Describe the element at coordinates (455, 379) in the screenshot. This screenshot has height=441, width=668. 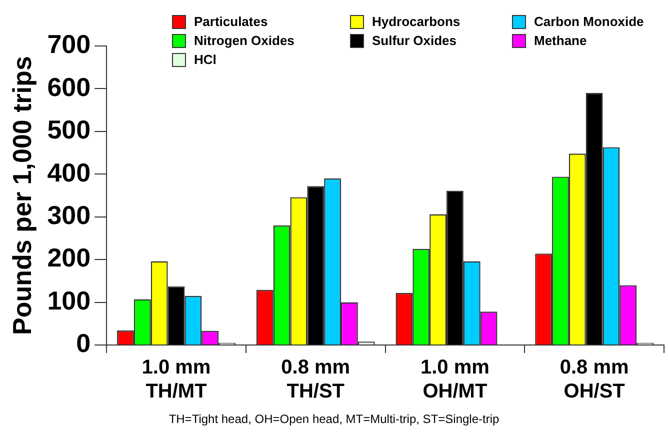
I see `x-tick-label: 1.0 mm OH/MT` at that location.